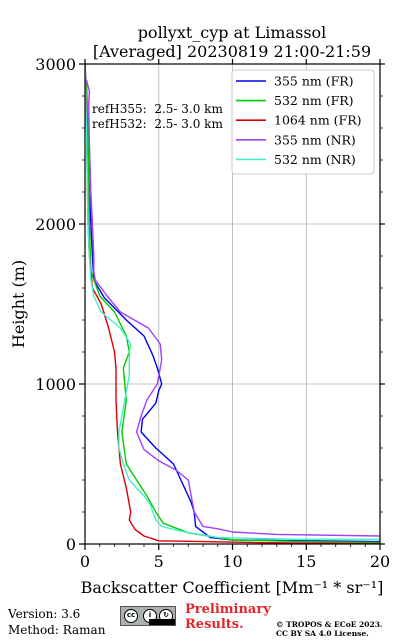 The height and width of the screenshot is (640, 400). Describe the element at coordinates (232, 32) in the screenshot. I see `chart-title-line1: pollyxt_cyp at Limassol` at that location.